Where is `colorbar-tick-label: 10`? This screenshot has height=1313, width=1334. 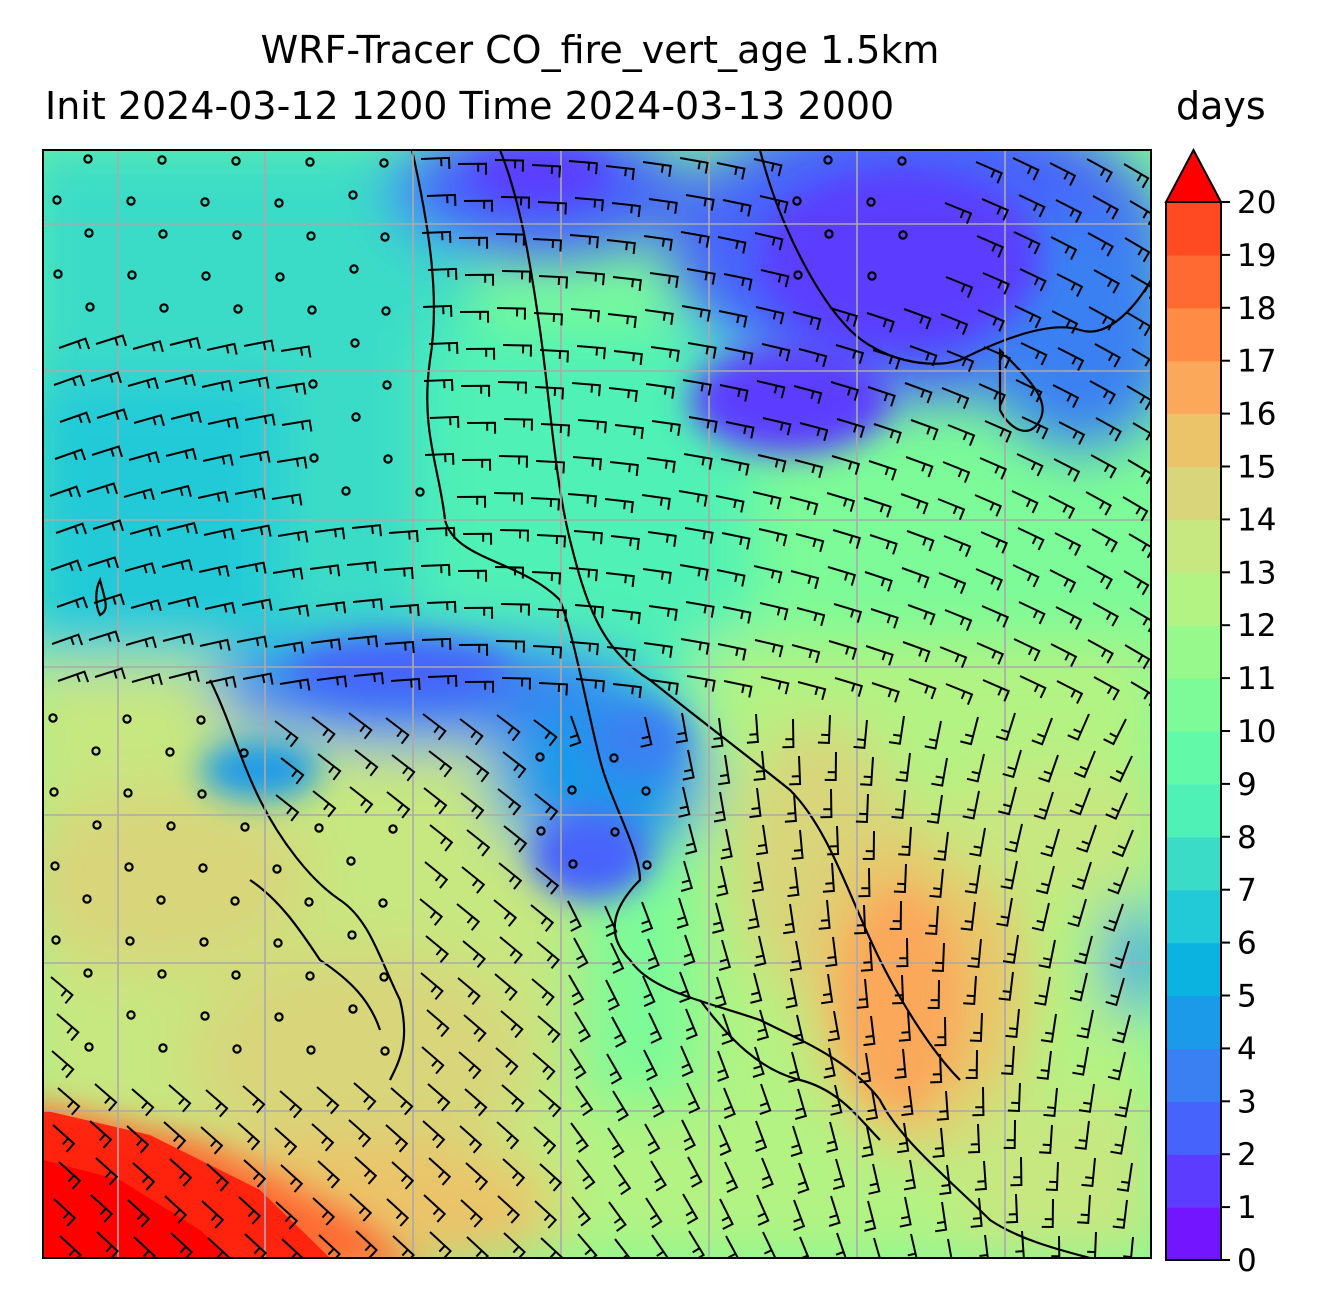 colorbar-tick-label: 10 is located at coordinates (1256, 732).